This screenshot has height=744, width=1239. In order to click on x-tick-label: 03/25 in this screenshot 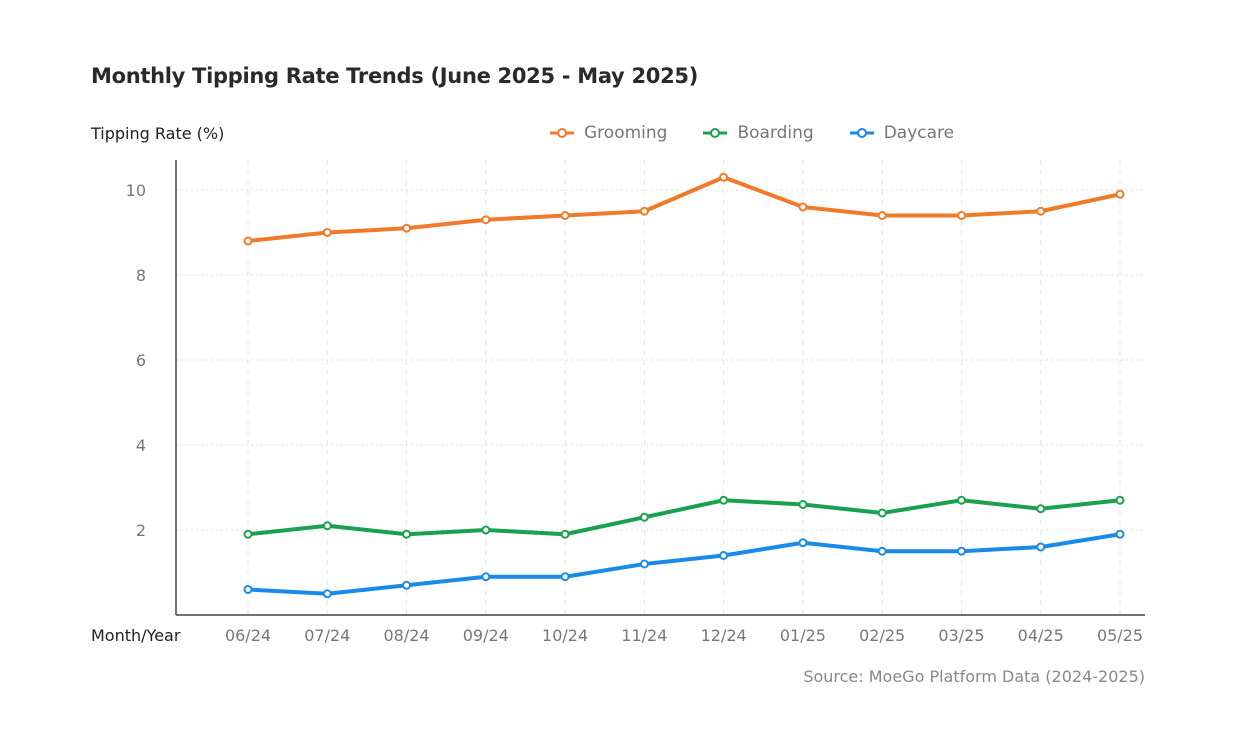, I will do `click(961, 635)`.